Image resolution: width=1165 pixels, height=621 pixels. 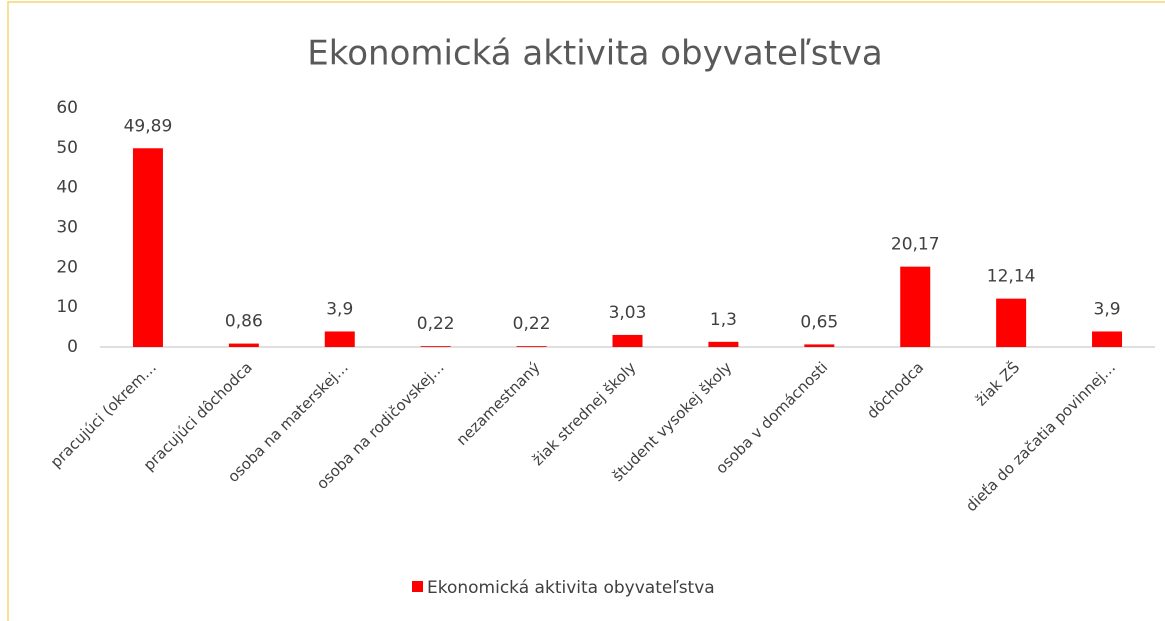 What do you see at coordinates (148, 126) in the screenshot?
I see `value-label: 49,89` at bounding box center [148, 126].